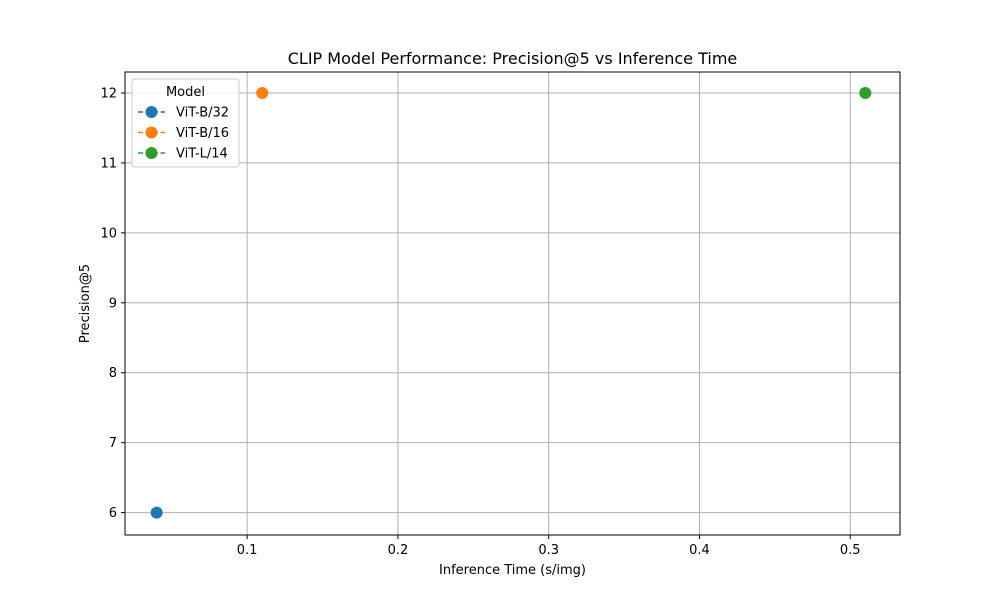  What do you see at coordinates (108, 93) in the screenshot?
I see `y-tick-label: 12` at bounding box center [108, 93].